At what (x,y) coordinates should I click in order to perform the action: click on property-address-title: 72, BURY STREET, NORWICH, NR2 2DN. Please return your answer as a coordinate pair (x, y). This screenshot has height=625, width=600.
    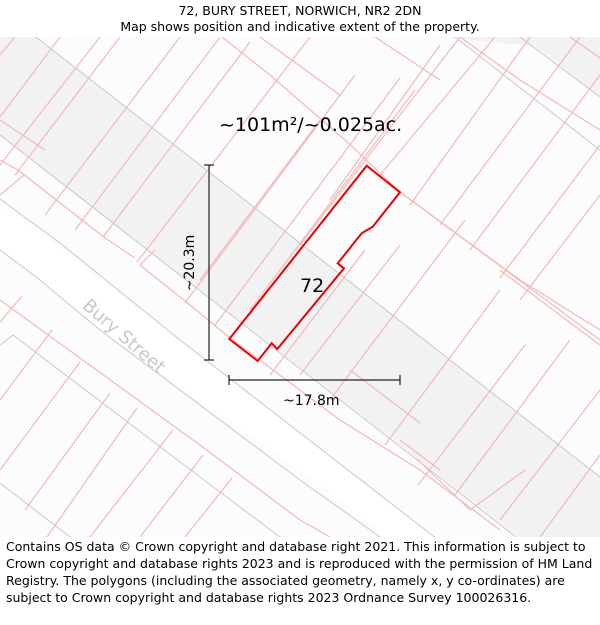
    Looking at the image, I should click on (300, 10).